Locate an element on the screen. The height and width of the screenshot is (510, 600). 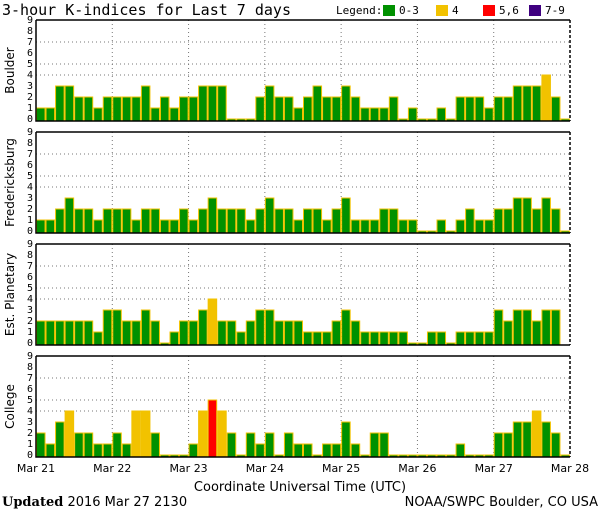
x-tick-label: Mar 22 is located at coordinates (112, 468).